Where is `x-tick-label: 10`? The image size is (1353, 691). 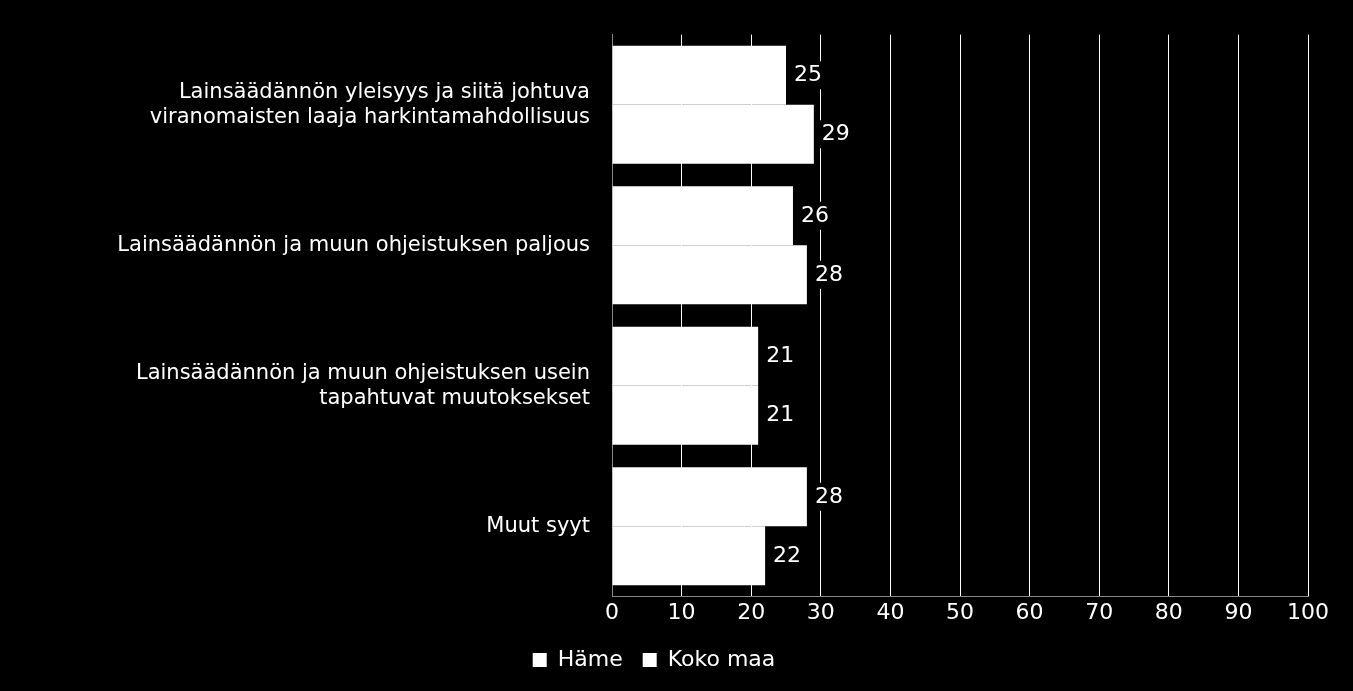
x-tick-label: 10 is located at coordinates (681, 611).